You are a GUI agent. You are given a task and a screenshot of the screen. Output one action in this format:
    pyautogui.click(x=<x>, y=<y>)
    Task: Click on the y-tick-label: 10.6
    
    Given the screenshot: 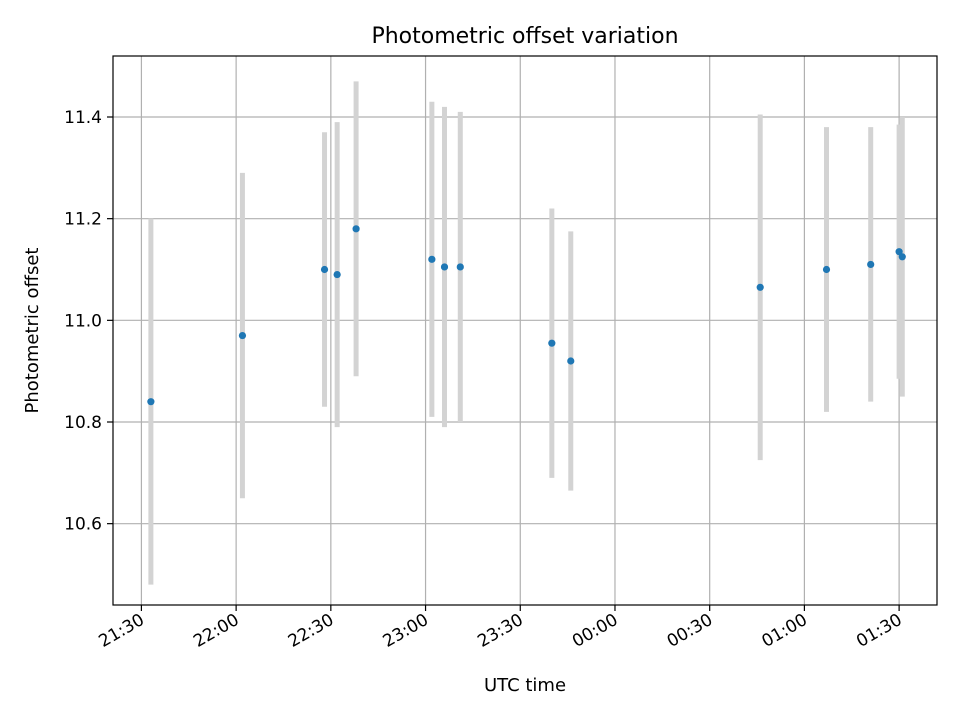 What is the action you would take?
    pyautogui.click(x=83, y=525)
    